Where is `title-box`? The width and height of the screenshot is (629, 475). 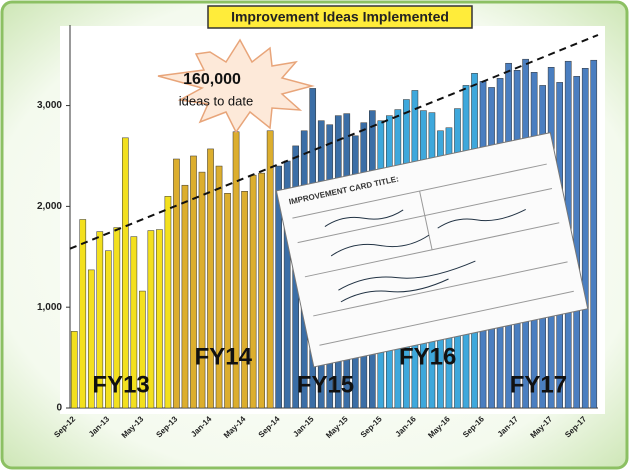
title-box is located at coordinates (340, 17).